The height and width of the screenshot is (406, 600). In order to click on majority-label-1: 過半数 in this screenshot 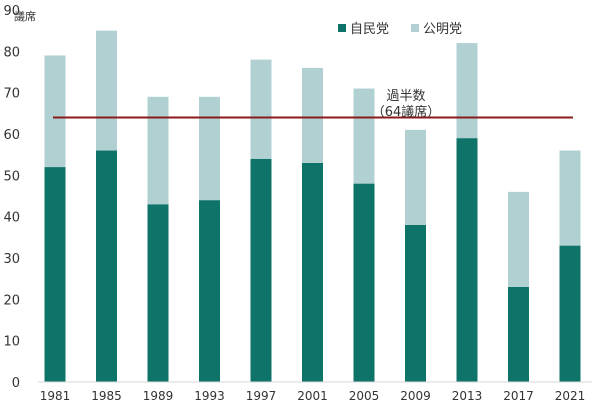, I will do `click(405, 96)`.